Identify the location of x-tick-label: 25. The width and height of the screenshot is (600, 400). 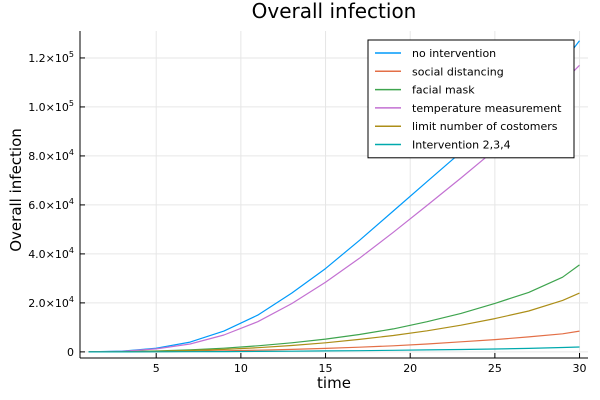
(495, 368).